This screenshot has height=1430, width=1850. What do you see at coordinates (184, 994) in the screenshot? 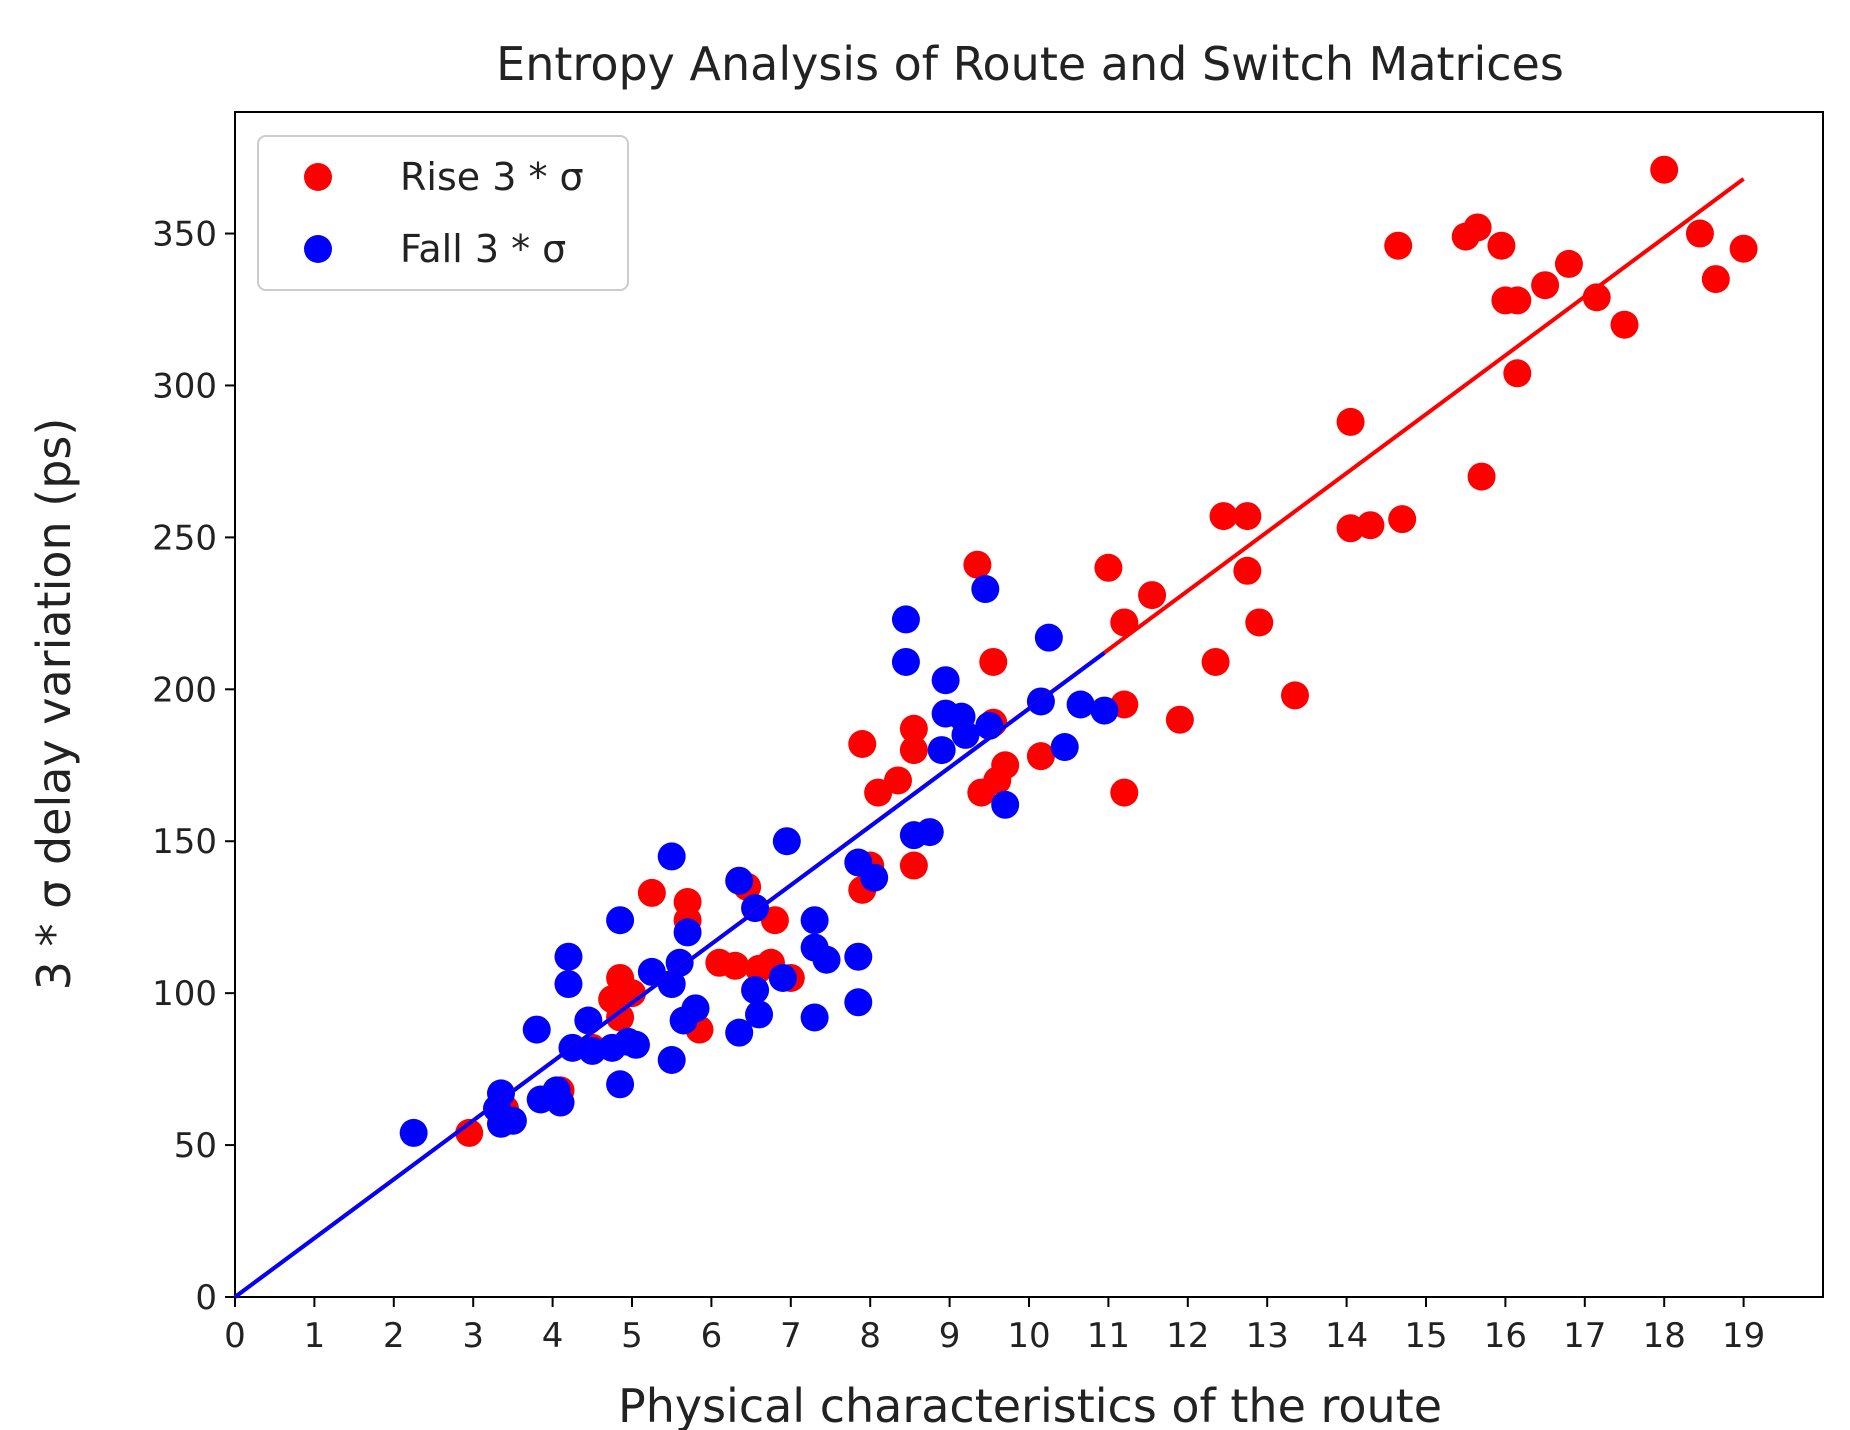
I see `y-tick-label: 100` at bounding box center [184, 994].